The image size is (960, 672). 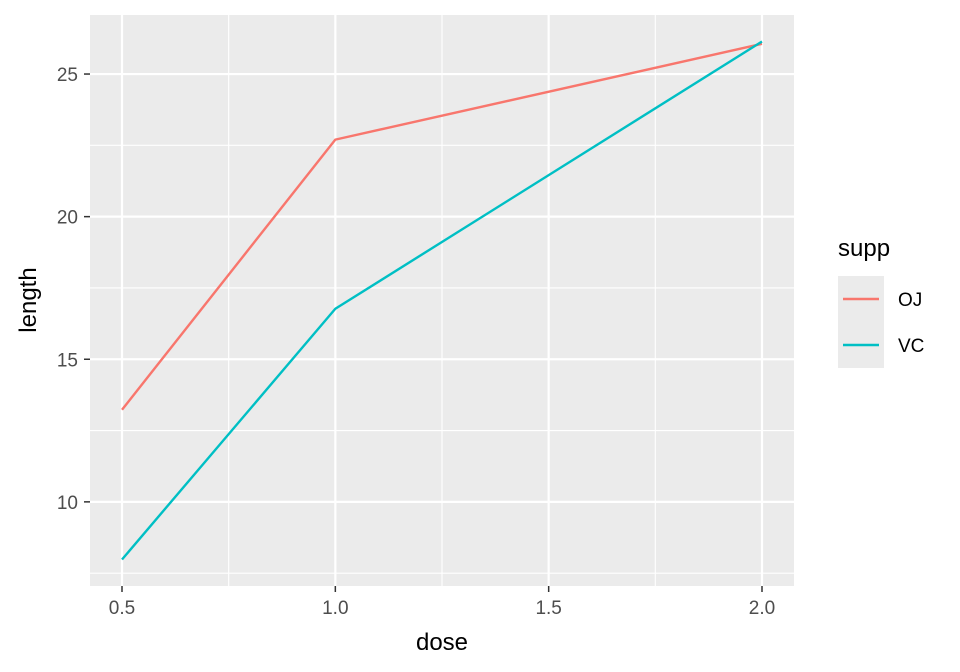 What do you see at coordinates (73, 289) in the screenshot?
I see `y-axis-ticks: 10 15 20 25` at bounding box center [73, 289].